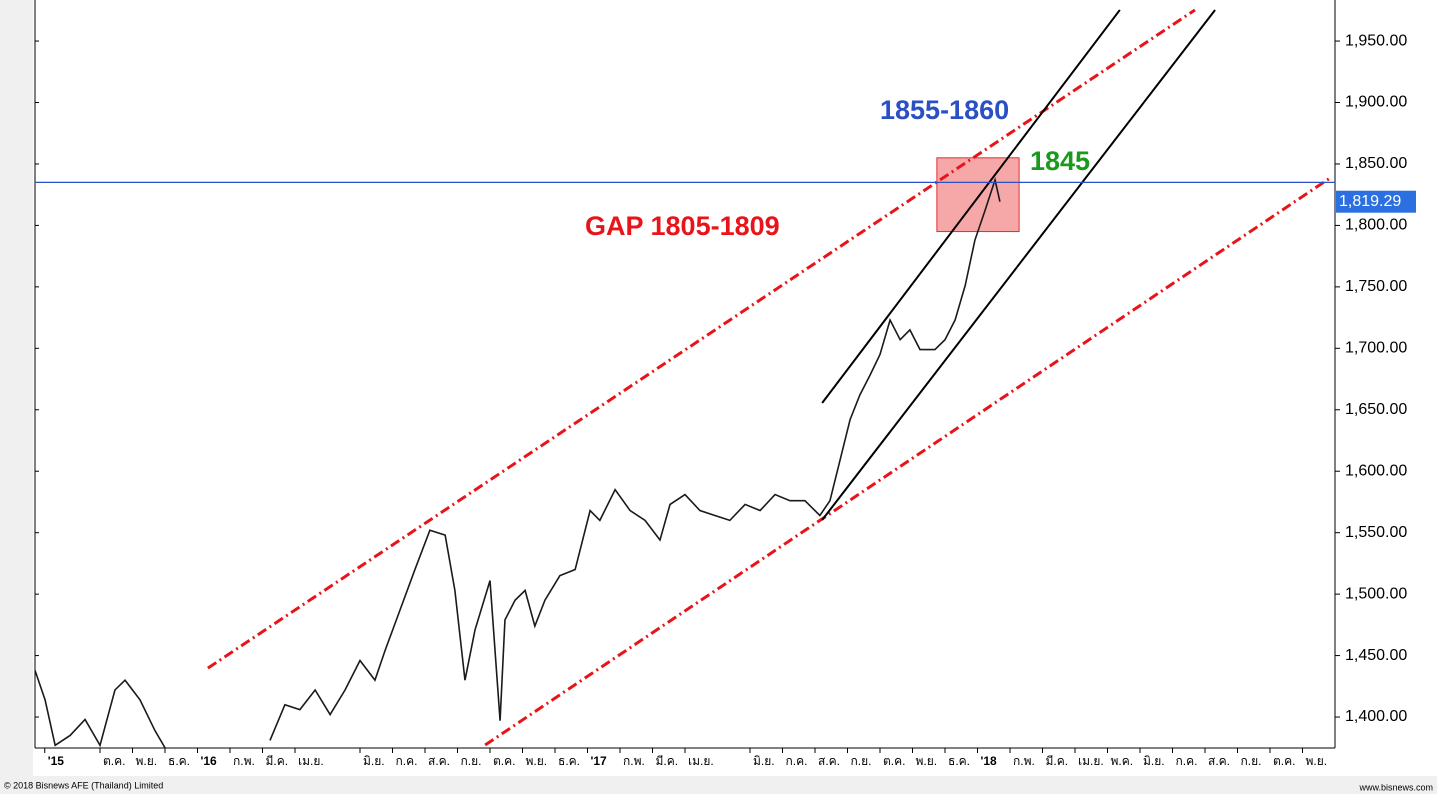 The width and height of the screenshot is (1437, 799). Describe the element at coordinates (978, 195) in the screenshot. I see `gap-box` at that location.